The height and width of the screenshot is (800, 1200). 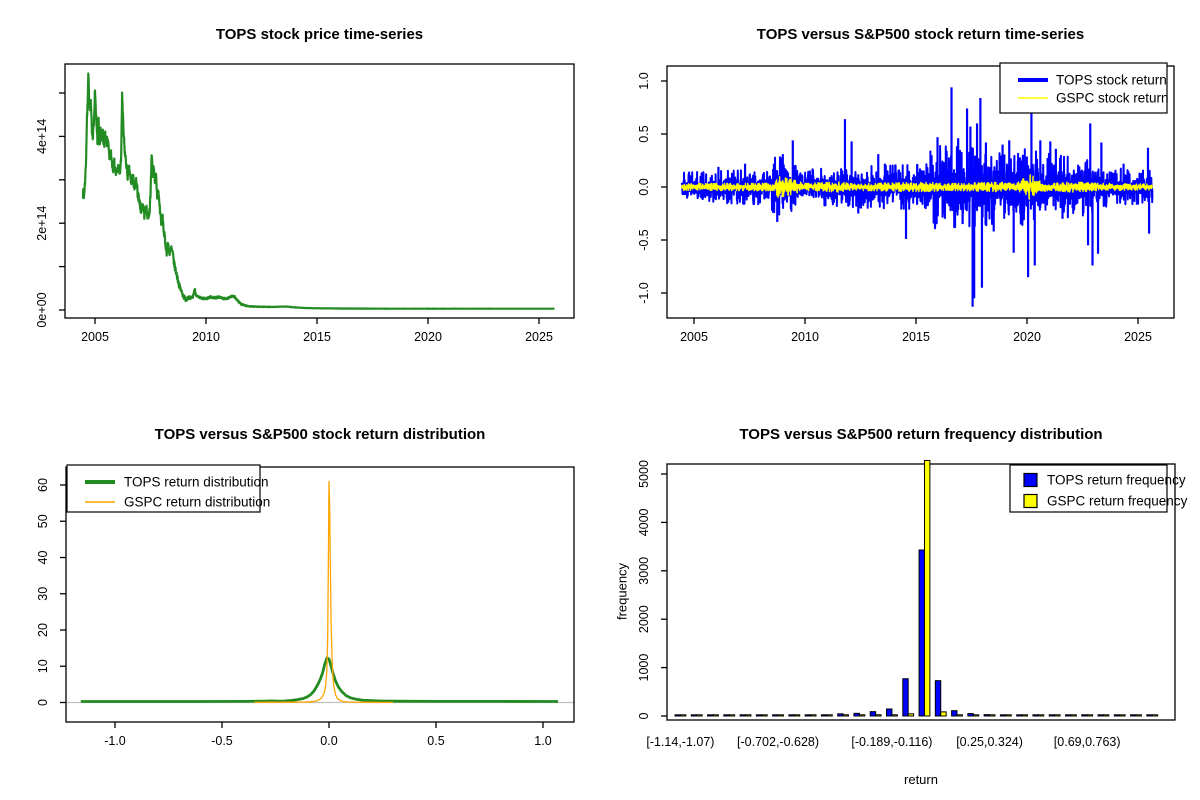 What do you see at coordinates (43, 630) in the screenshot?
I see `y-tick-label: 20` at bounding box center [43, 630].